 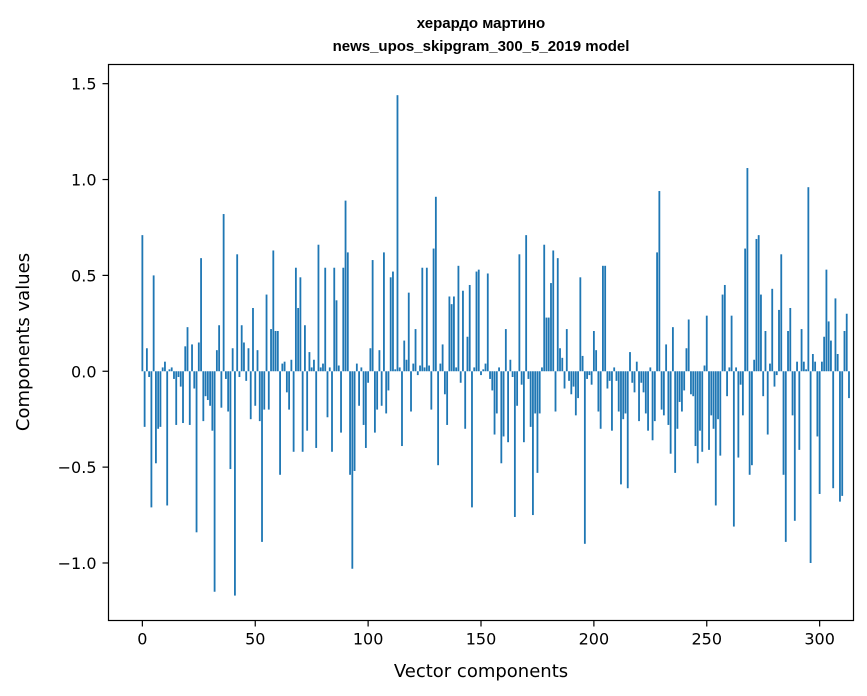 I want to click on y-axis: −1.0 −0.5 0.0 0.5 1.0 1.5, so click(x=83, y=324).